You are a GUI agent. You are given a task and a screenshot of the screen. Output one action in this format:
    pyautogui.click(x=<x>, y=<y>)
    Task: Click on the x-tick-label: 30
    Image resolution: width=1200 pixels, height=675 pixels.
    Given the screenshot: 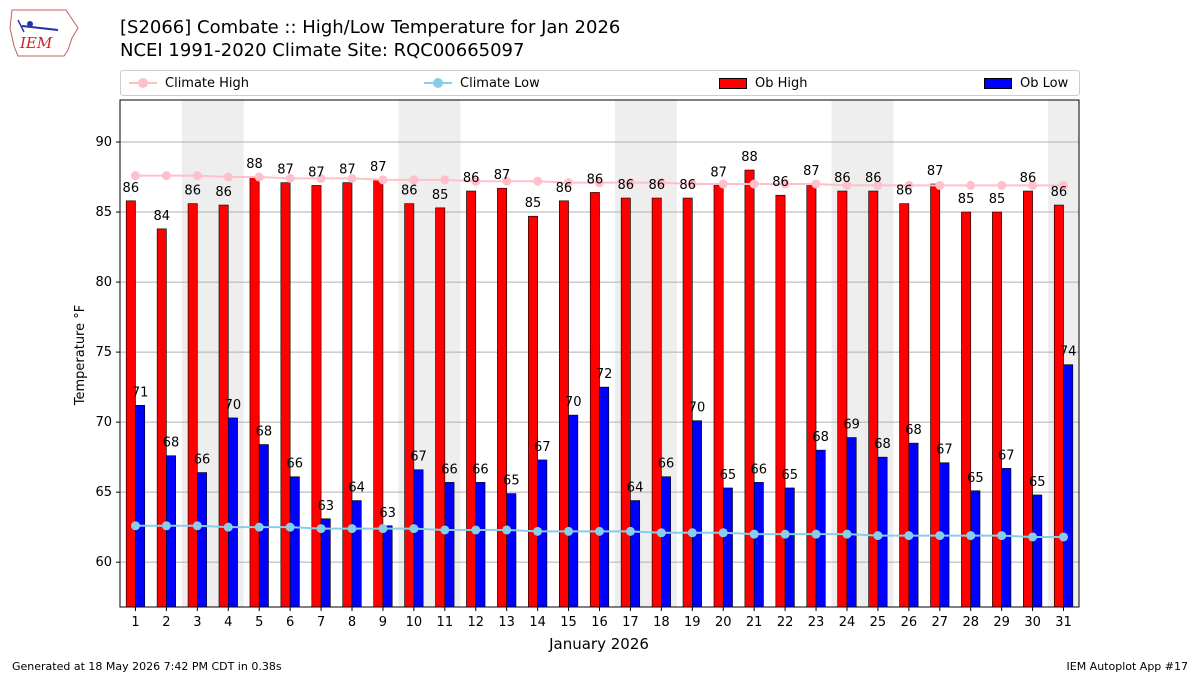 What is the action you would take?
    pyautogui.click(x=1032, y=622)
    